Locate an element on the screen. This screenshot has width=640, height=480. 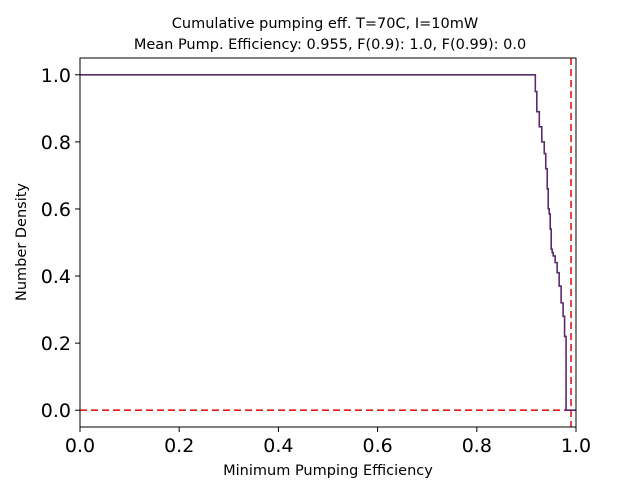
y-tick-label: 1.0 is located at coordinates (56, 76).